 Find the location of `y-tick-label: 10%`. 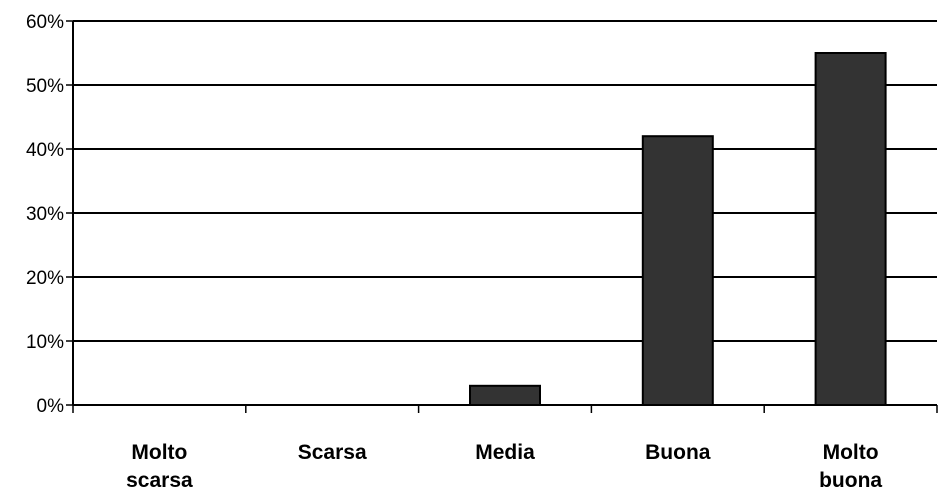

y-tick-label: 10% is located at coordinates (45, 342).